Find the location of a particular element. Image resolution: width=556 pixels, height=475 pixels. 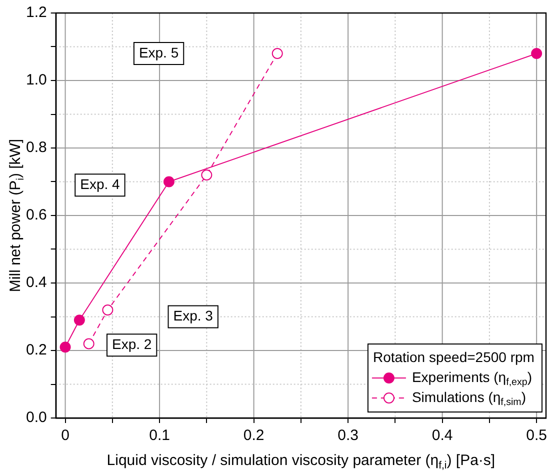

legend-title: Rotation speed=2500 rpm is located at coordinates (453, 356).